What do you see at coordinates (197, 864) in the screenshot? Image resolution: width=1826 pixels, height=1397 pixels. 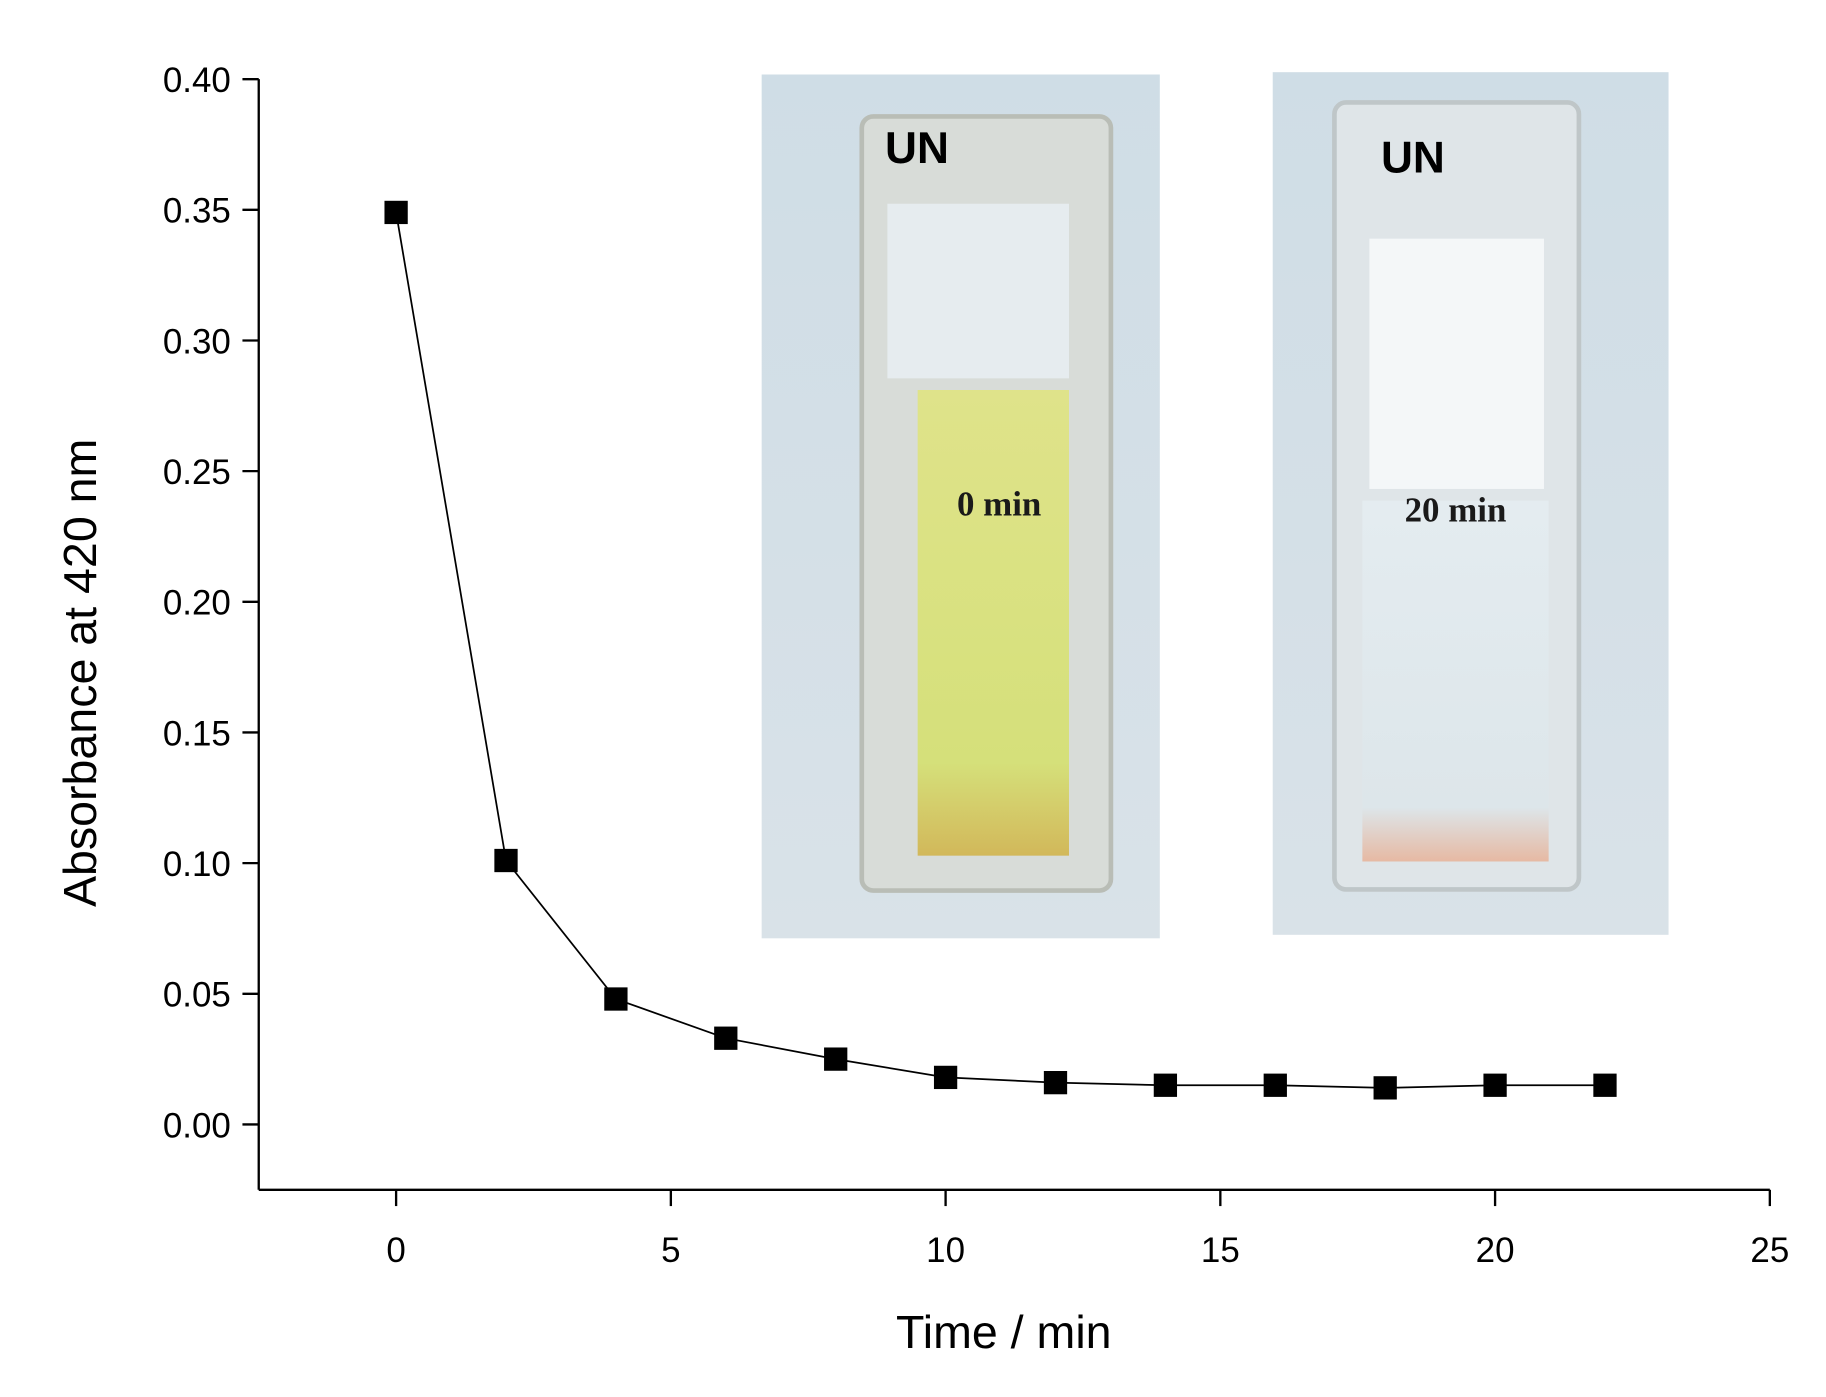 I see `y-tick-label: 0.10` at bounding box center [197, 864].